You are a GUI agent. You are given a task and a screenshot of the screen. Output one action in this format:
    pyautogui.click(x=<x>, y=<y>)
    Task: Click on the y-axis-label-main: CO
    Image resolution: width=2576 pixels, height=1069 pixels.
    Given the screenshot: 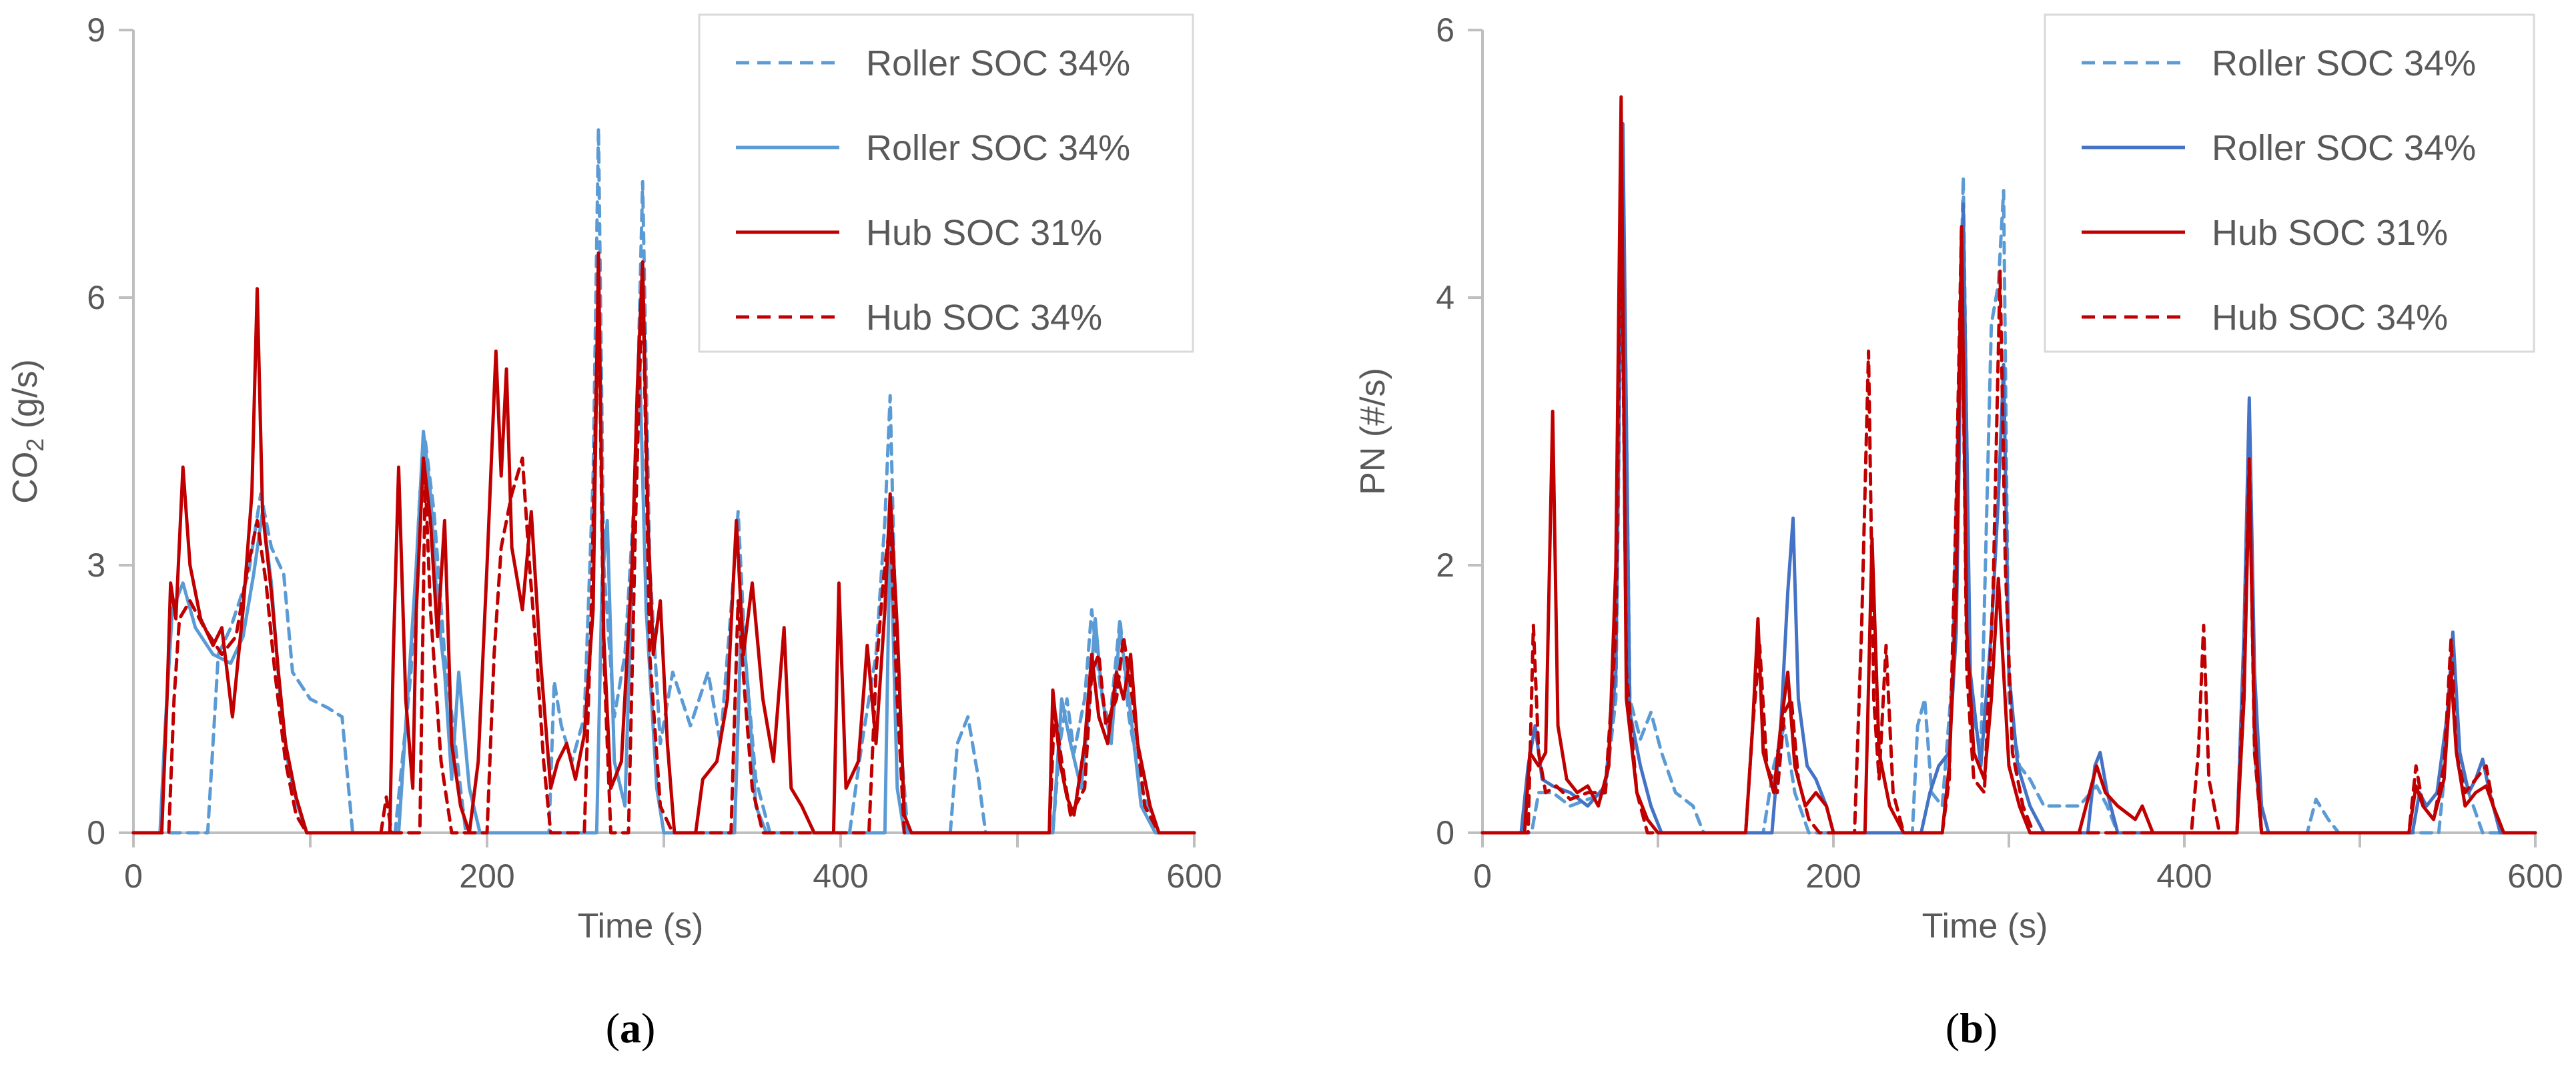 What is the action you would take?
    pyautogui.click(x=25, y=478)
    